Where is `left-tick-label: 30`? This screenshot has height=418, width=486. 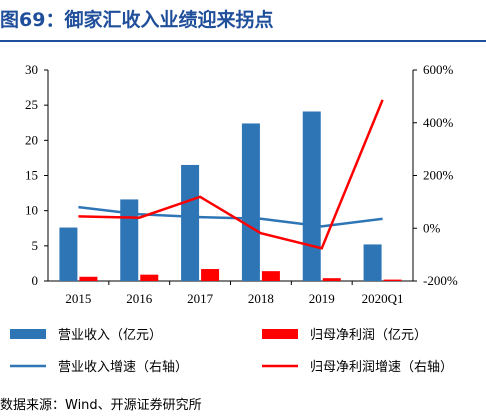
left-tick-label: 30 is located at coordinates (31, 69).